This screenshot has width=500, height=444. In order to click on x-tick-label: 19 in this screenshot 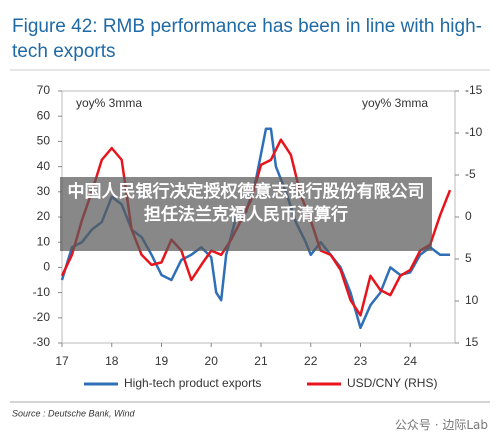, I will do `click(162, 361)`.